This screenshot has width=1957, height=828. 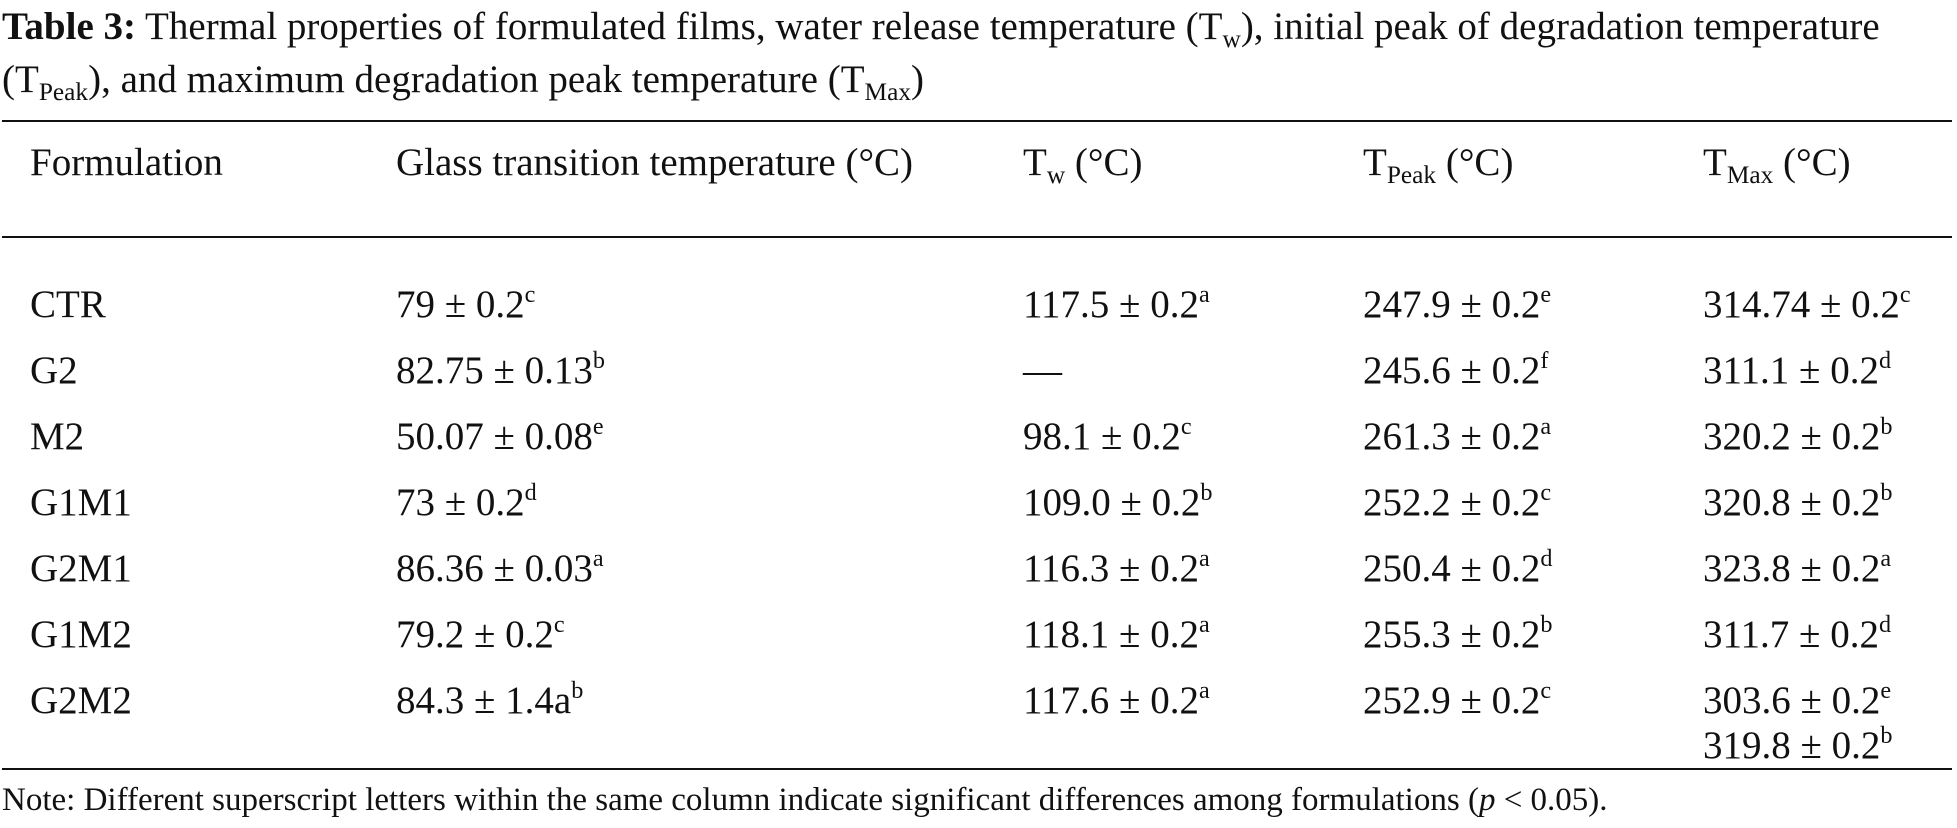 I want to click on cell-tw-value: 116.3 ± 0.2, so click(x=1111, y=568).